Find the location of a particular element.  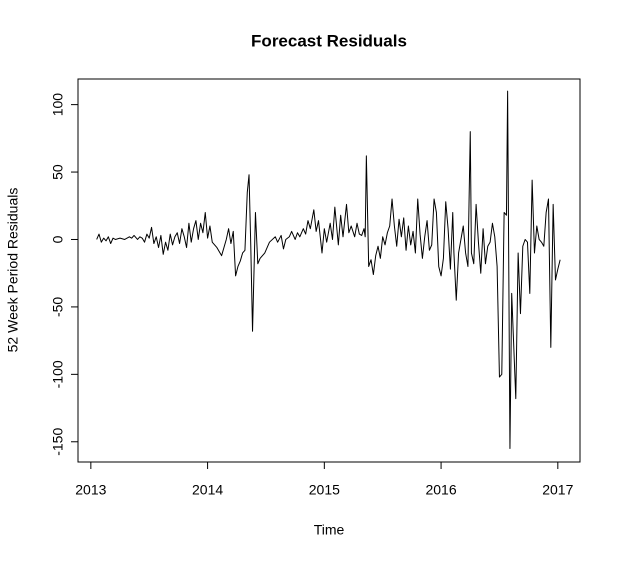

x-tick-label: 2016 is located at coordinates (440, 490).